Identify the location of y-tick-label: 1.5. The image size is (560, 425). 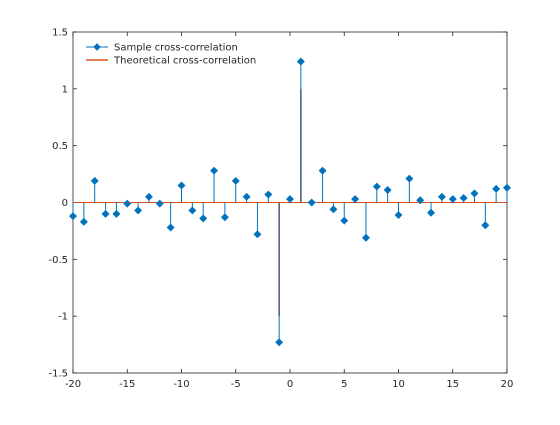
(60, 33).